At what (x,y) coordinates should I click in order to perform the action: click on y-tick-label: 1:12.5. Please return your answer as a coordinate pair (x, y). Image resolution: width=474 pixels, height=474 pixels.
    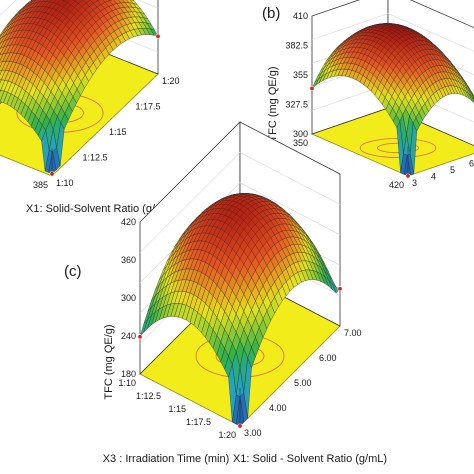
    Looking at the image, I should click on (148, 396).